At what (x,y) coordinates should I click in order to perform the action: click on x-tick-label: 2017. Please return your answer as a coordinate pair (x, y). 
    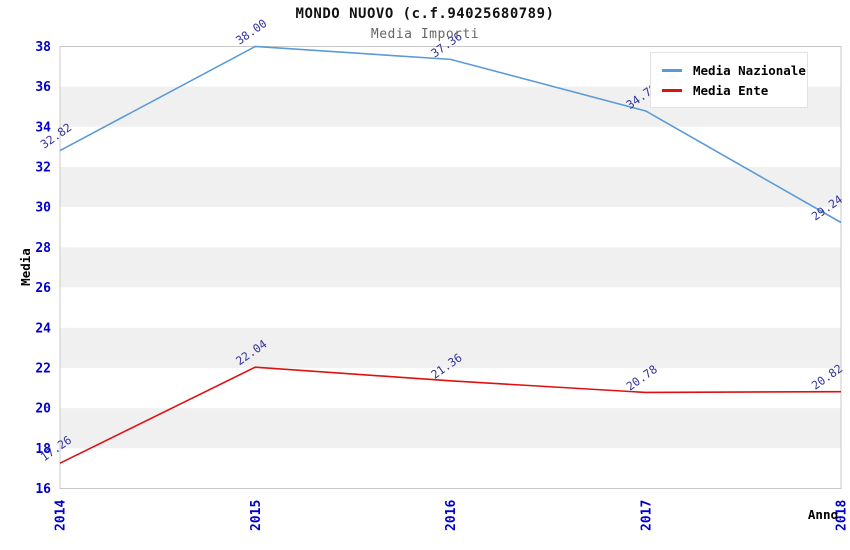
    Looking at the image, I should click on (646, 515).